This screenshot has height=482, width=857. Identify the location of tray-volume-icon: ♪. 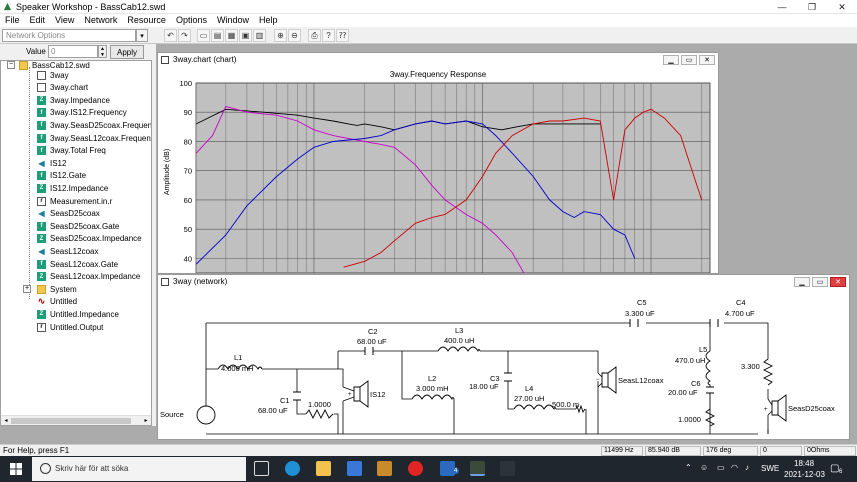
(747, 467).